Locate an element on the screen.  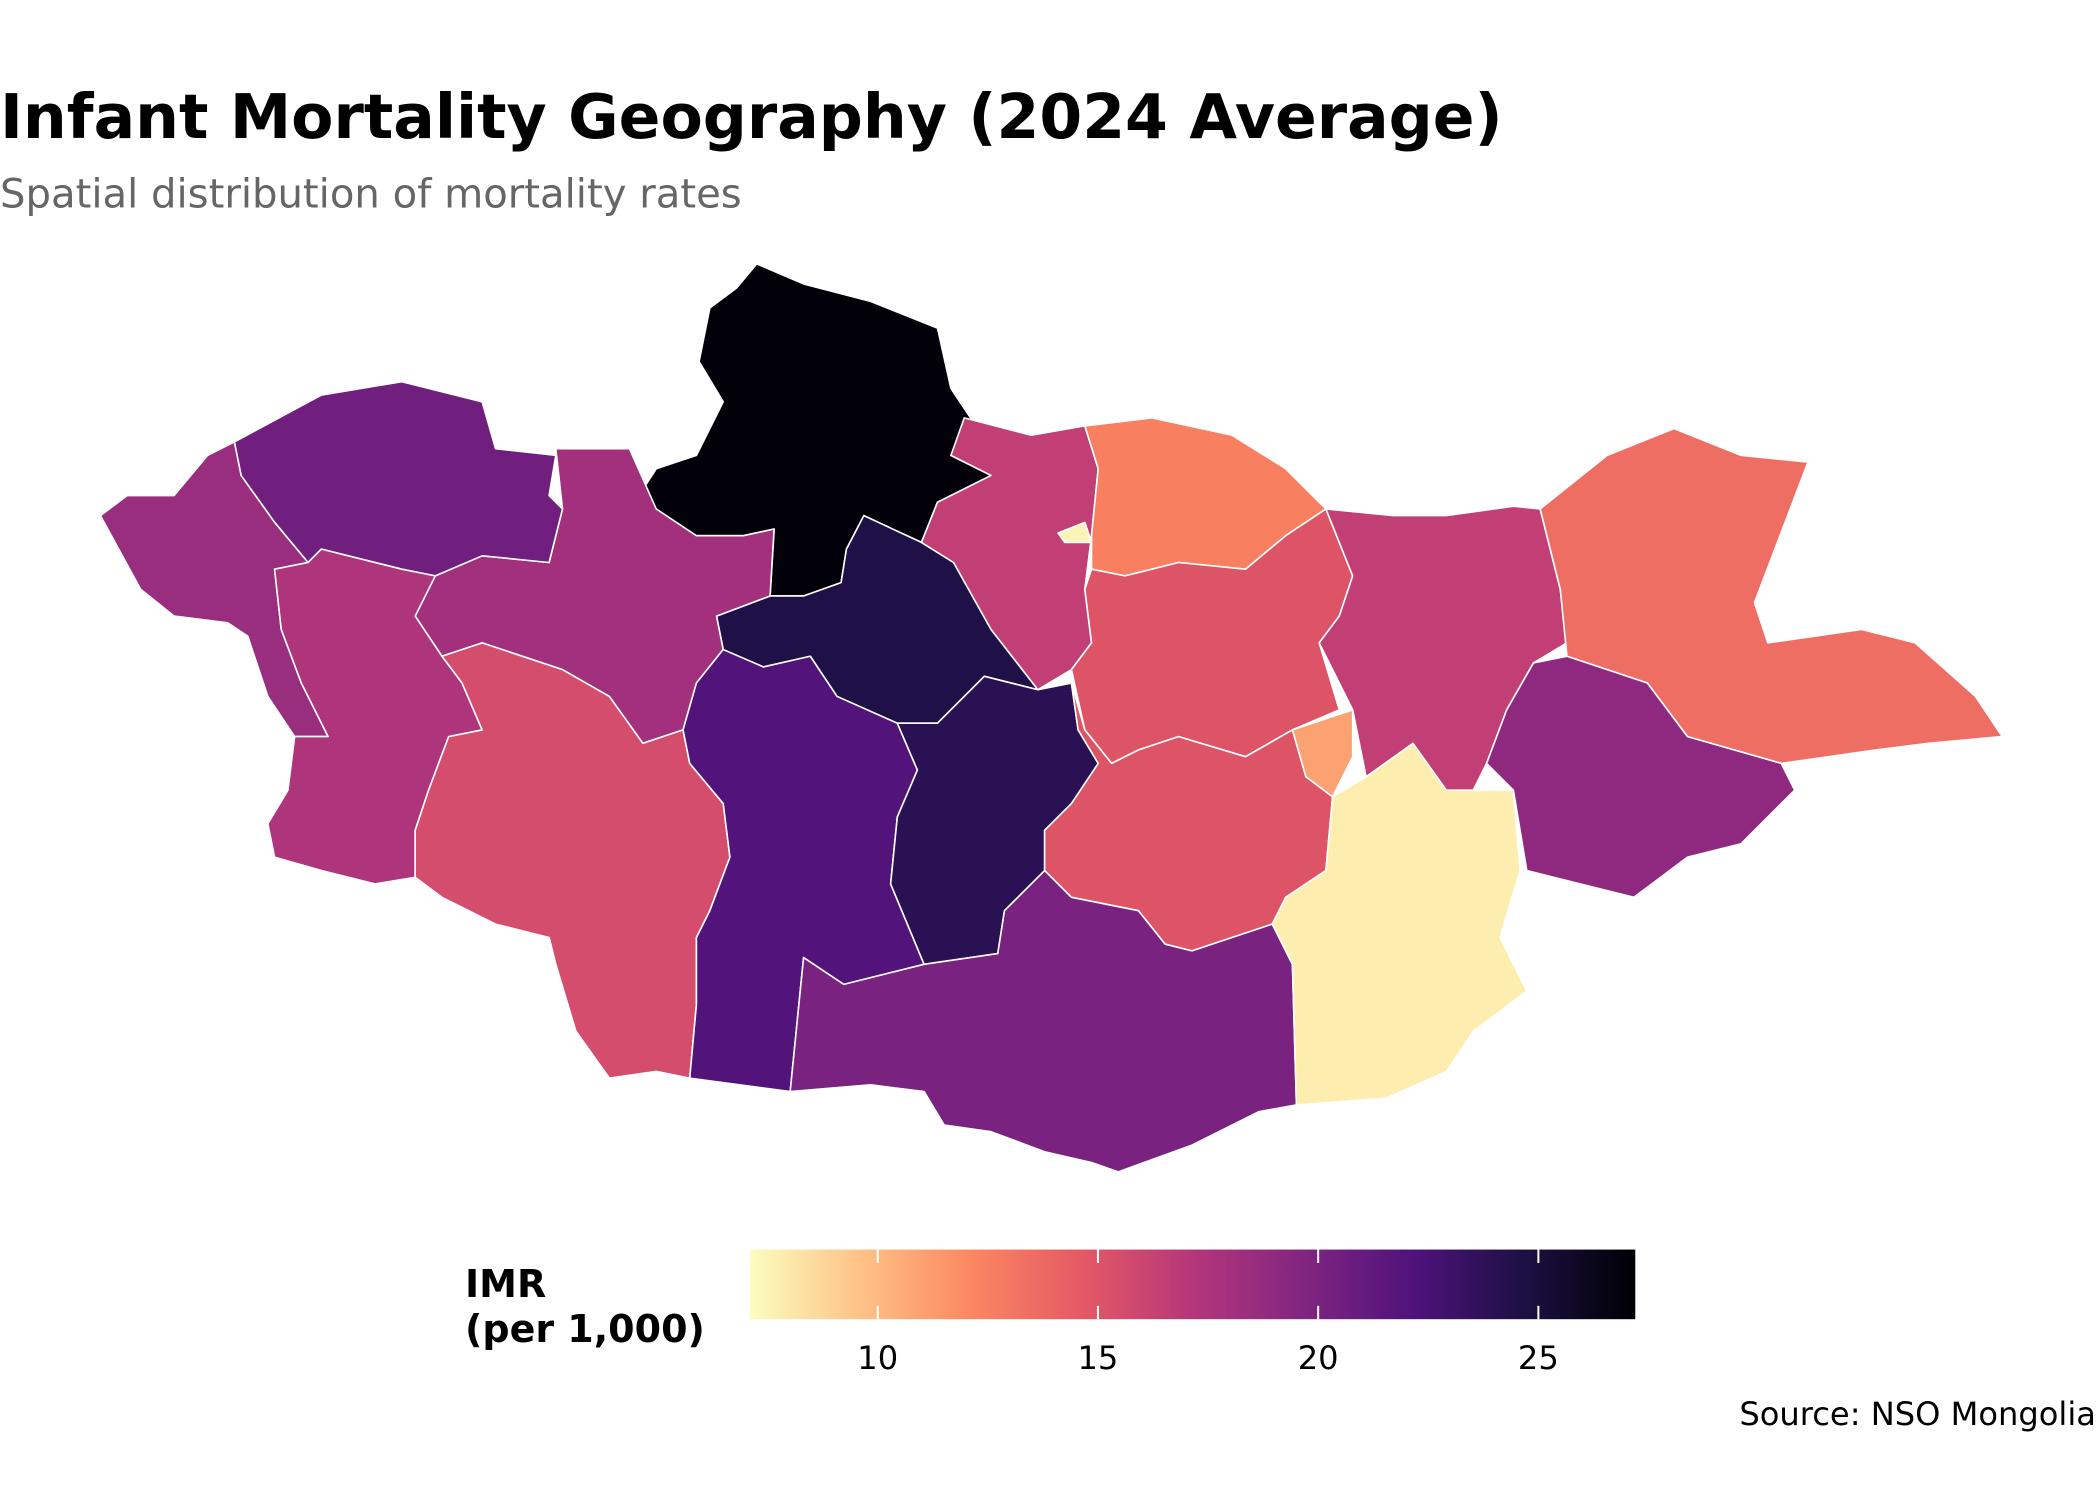
colorbar-tick-label: 10 is located at coordinates (877, 1358).